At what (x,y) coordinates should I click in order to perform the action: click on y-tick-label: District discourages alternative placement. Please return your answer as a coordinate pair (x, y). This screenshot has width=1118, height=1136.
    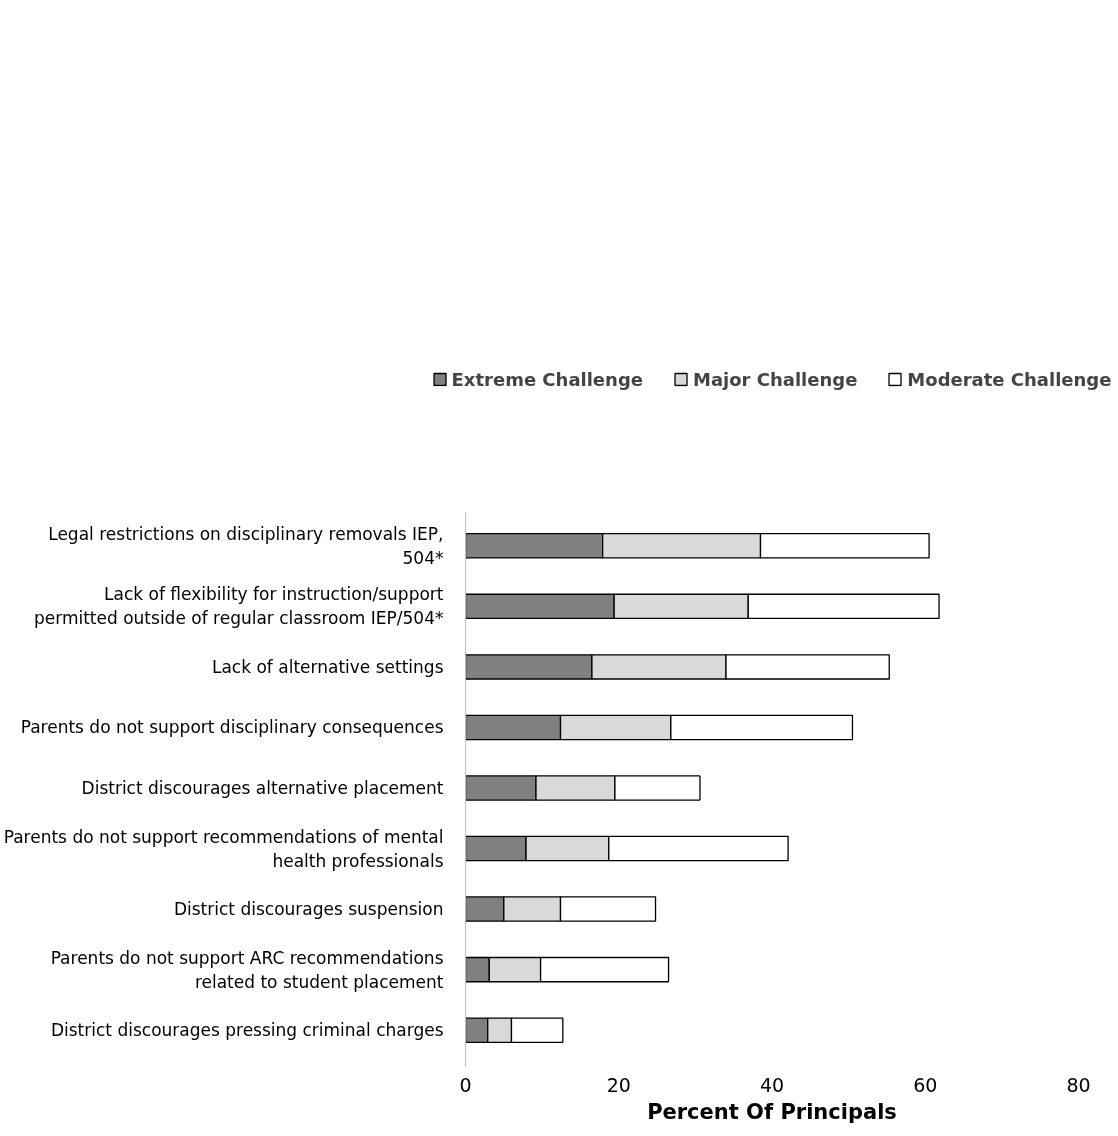
    Looking at the image, I should click on (262, 787).